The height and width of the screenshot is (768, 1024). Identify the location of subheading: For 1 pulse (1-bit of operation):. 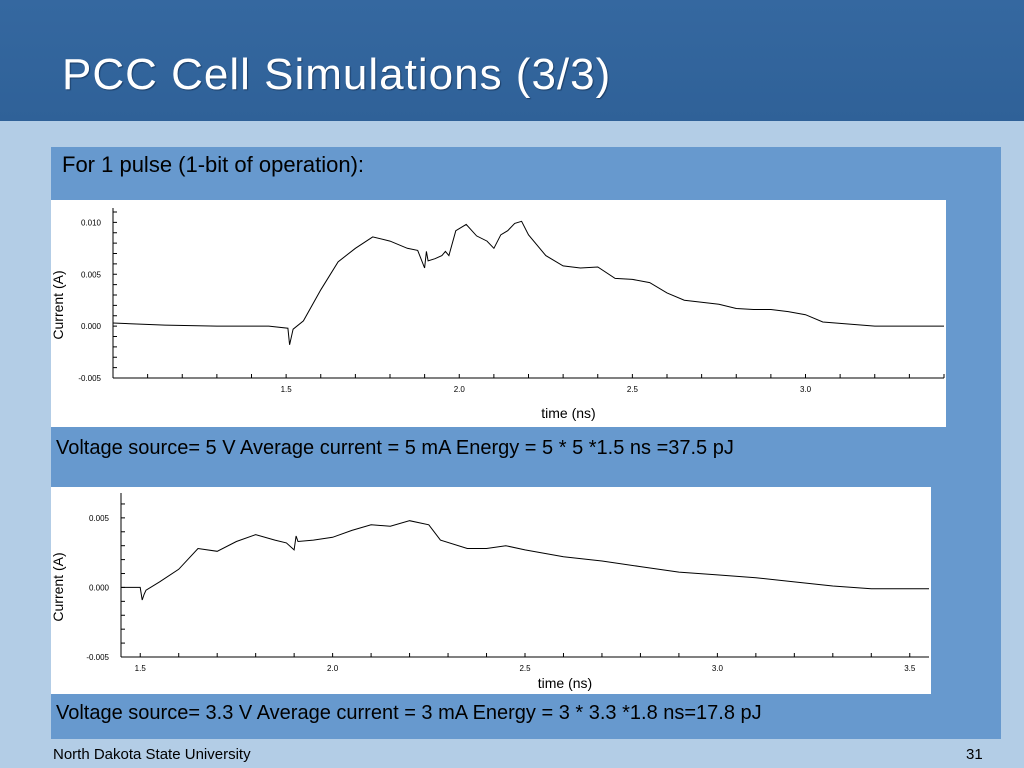
(213, 164).